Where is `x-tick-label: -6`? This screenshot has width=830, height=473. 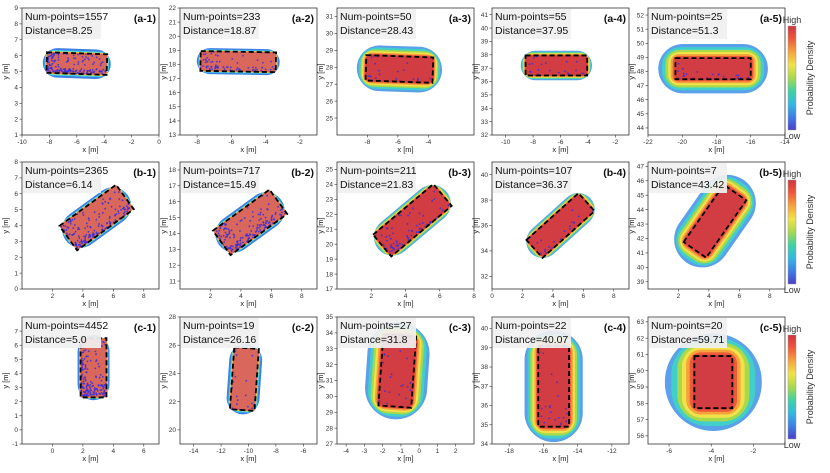 x-tick-label: -6 is located at coordinates (77, 142).